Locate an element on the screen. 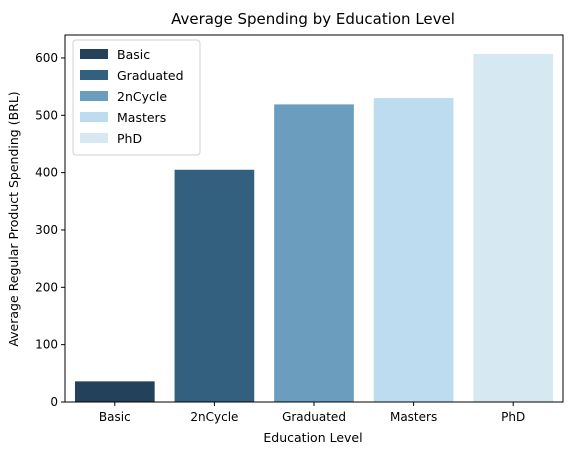  chart-title: Average Spending by Education Level is located at coordinates (313, 19).